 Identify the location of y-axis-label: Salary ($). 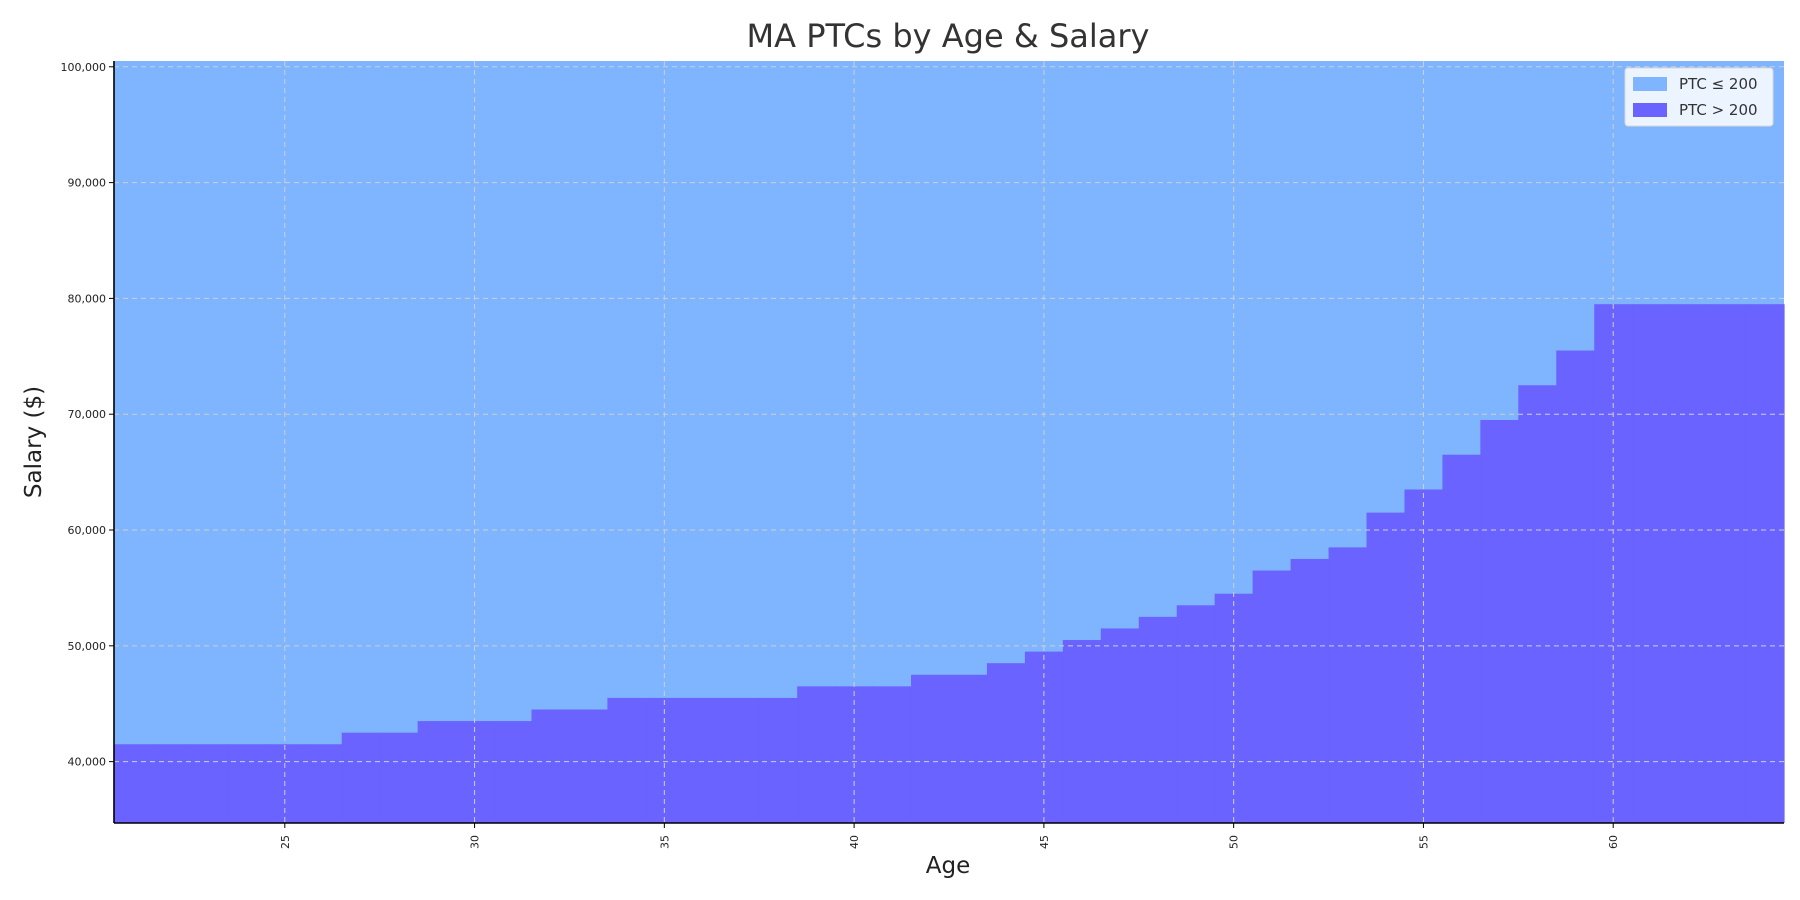
(34, 442).